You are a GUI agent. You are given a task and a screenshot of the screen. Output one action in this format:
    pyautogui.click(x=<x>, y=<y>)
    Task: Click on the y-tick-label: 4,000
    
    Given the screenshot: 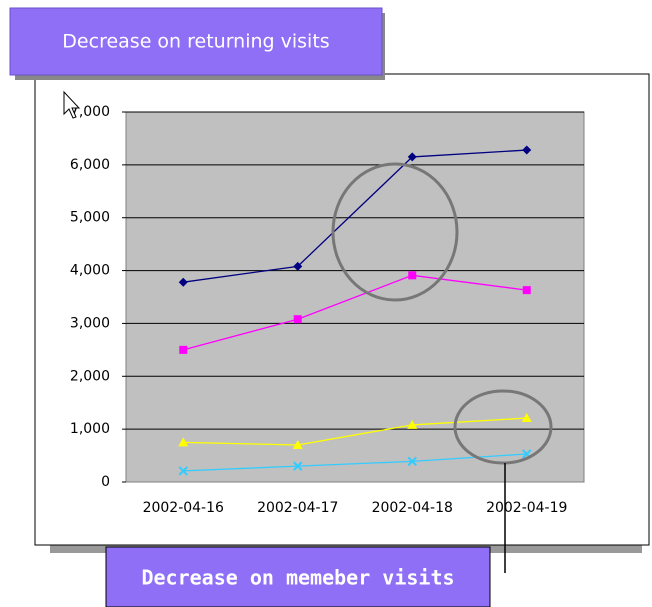 What is the action you would take?
    pyautogui.click(x=90, y=271)
    